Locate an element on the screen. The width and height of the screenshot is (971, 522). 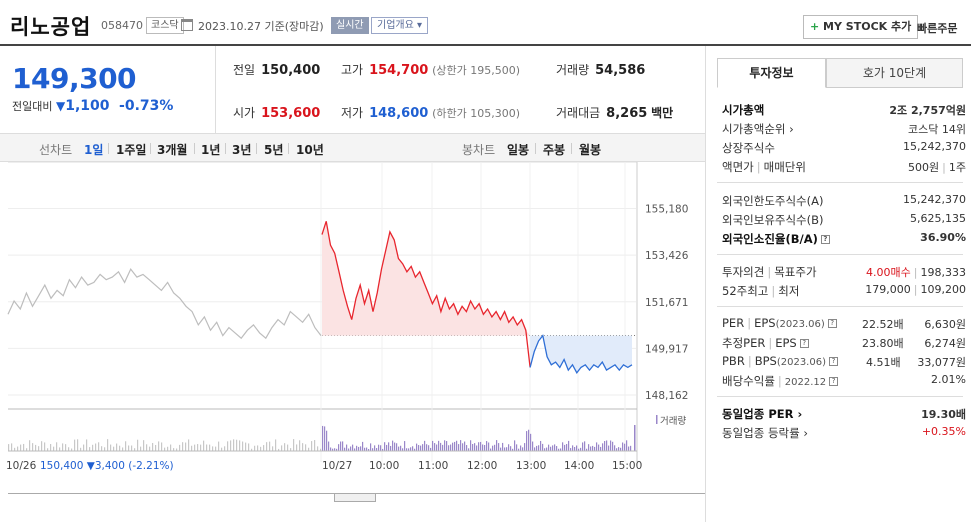
company-info-dropdown: 기업개요 ▾ is located at coordinates (400, 25).